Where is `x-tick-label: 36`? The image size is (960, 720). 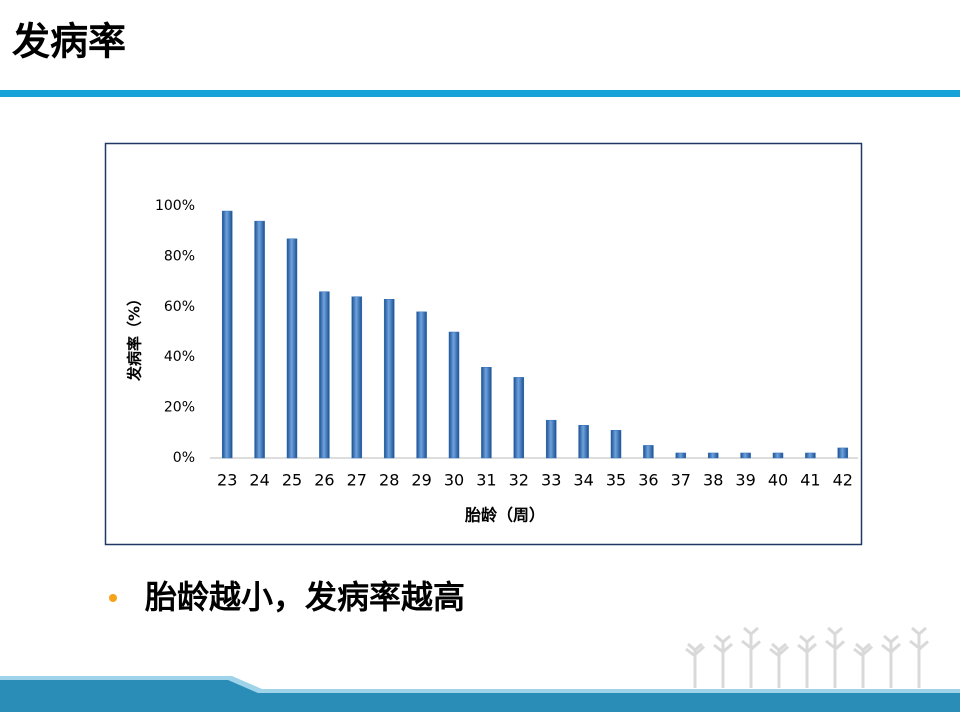
x-tick-label: 36 is located at coordinates (648, 480).